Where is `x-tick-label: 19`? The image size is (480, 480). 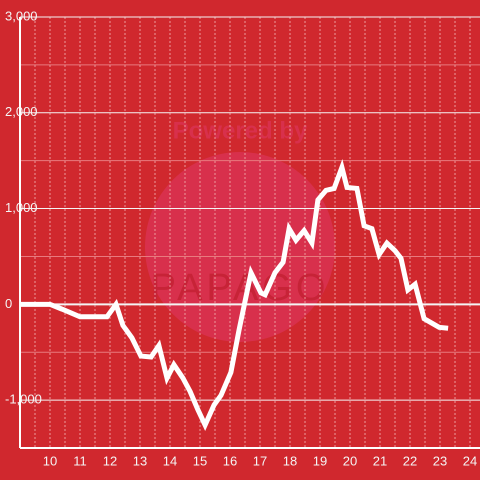 x-tick-label: 19 is located at coordinates (320, 460).